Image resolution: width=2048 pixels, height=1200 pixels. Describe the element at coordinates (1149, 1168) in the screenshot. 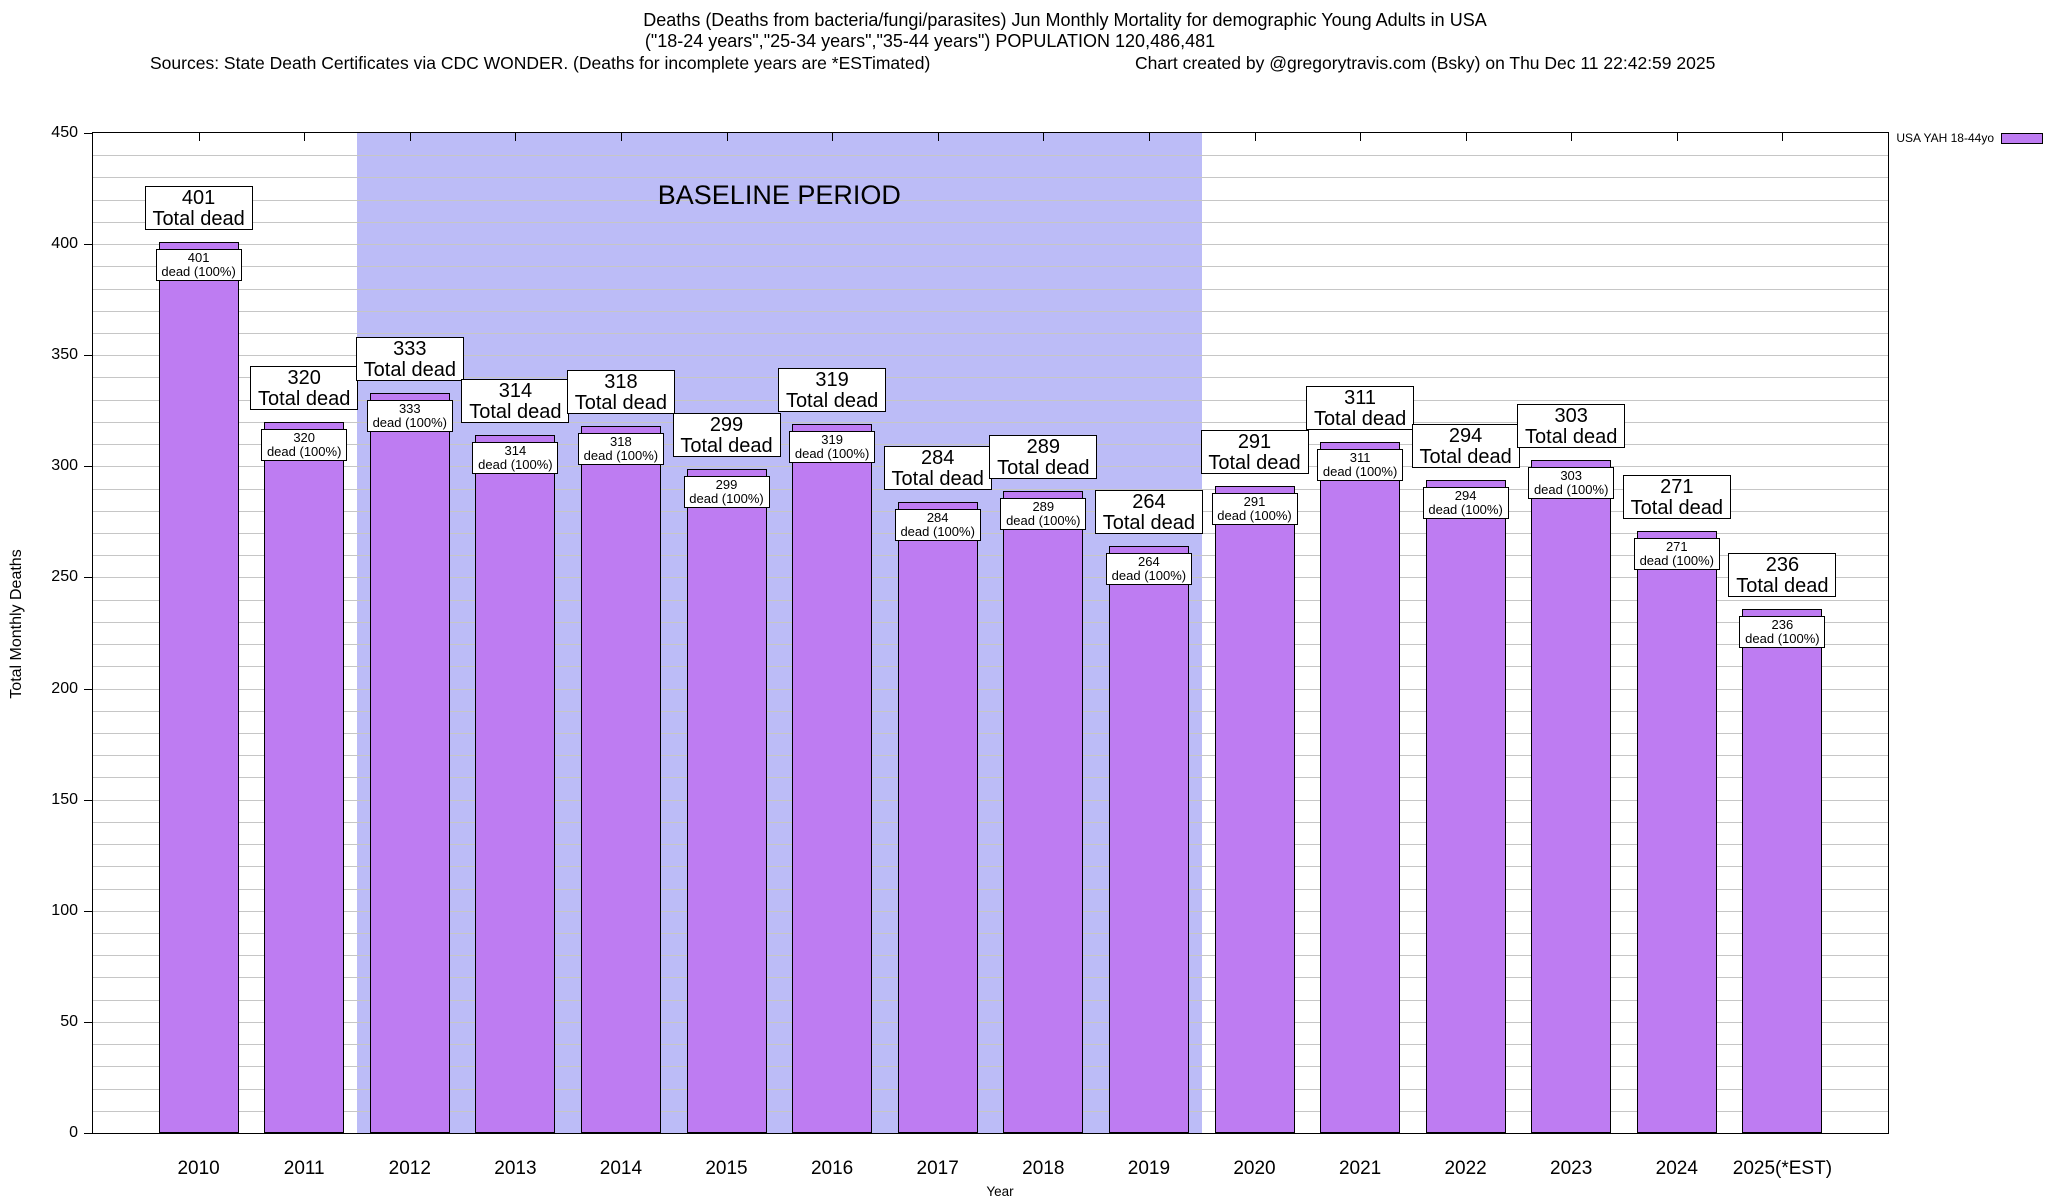

I see `x-tick-label: 2019` at that location.